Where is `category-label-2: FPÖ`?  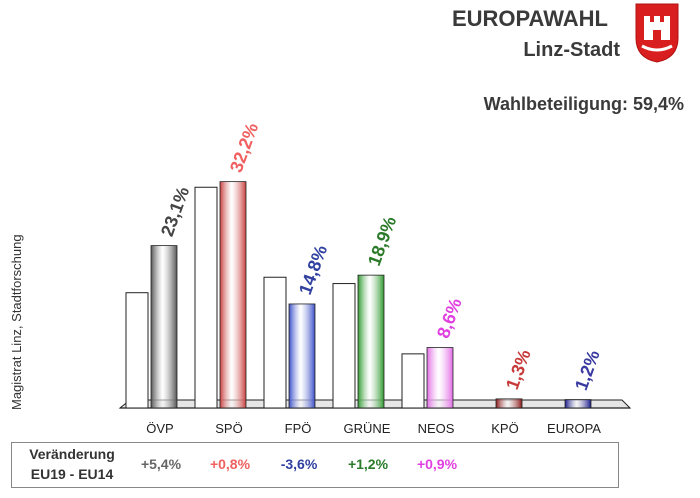
category-label-2: FPÖ is located at coordinates (298, 428).